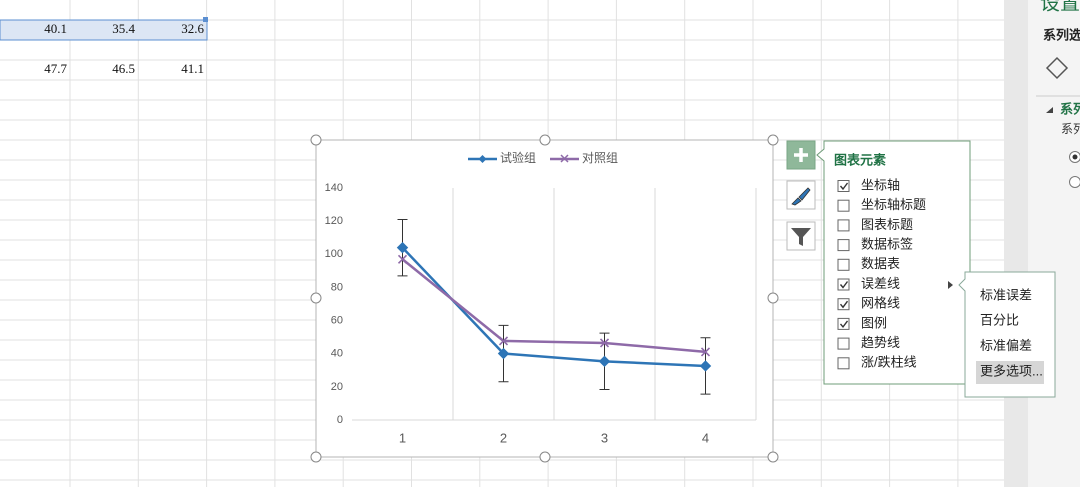  I want to click on panel-section: 系列选, so click(1061, 34).